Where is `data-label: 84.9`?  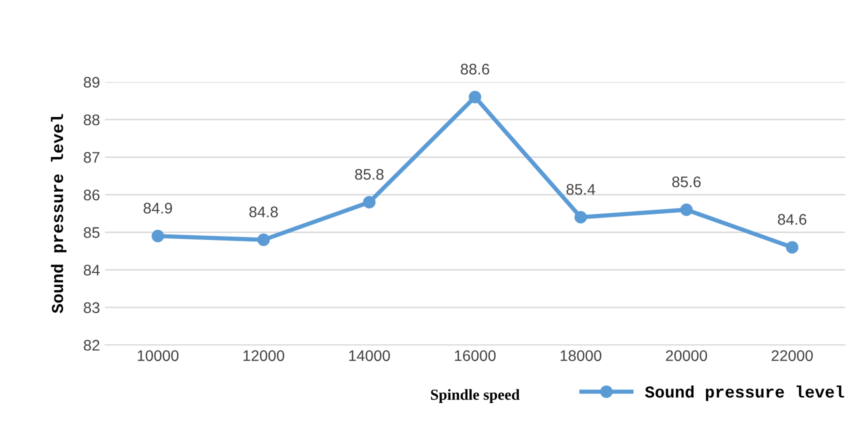
data-label: 84.9 is located at coordinates (158, 208).